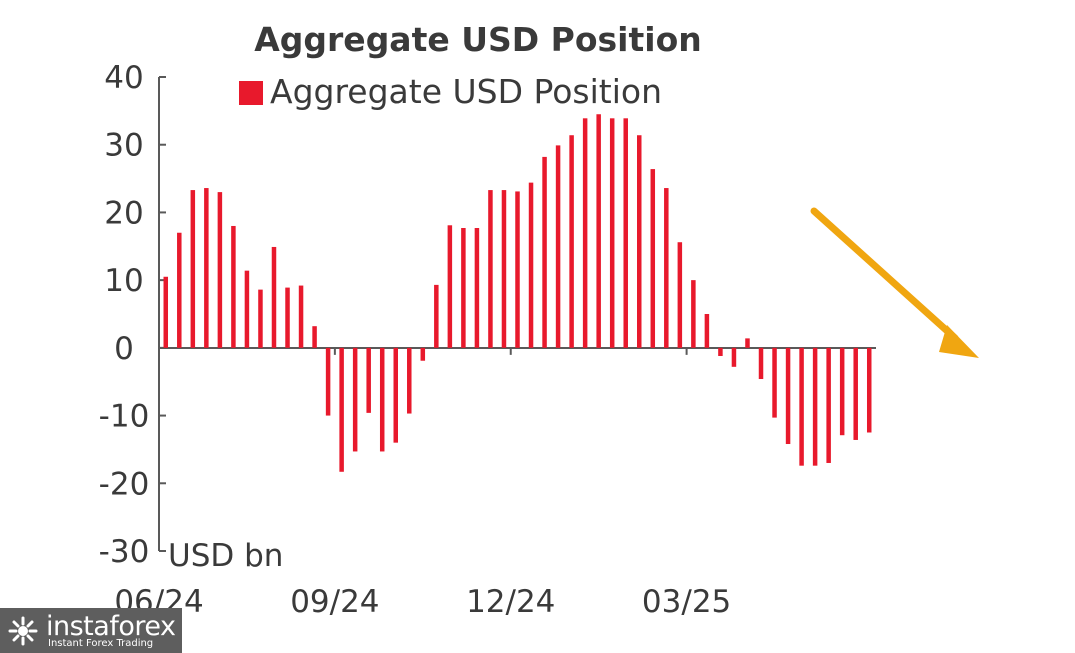  Describe the element at coordinates (101, 643) in the screenshot. I see `watermark-tagline: Instant Forex Trading` at that location.